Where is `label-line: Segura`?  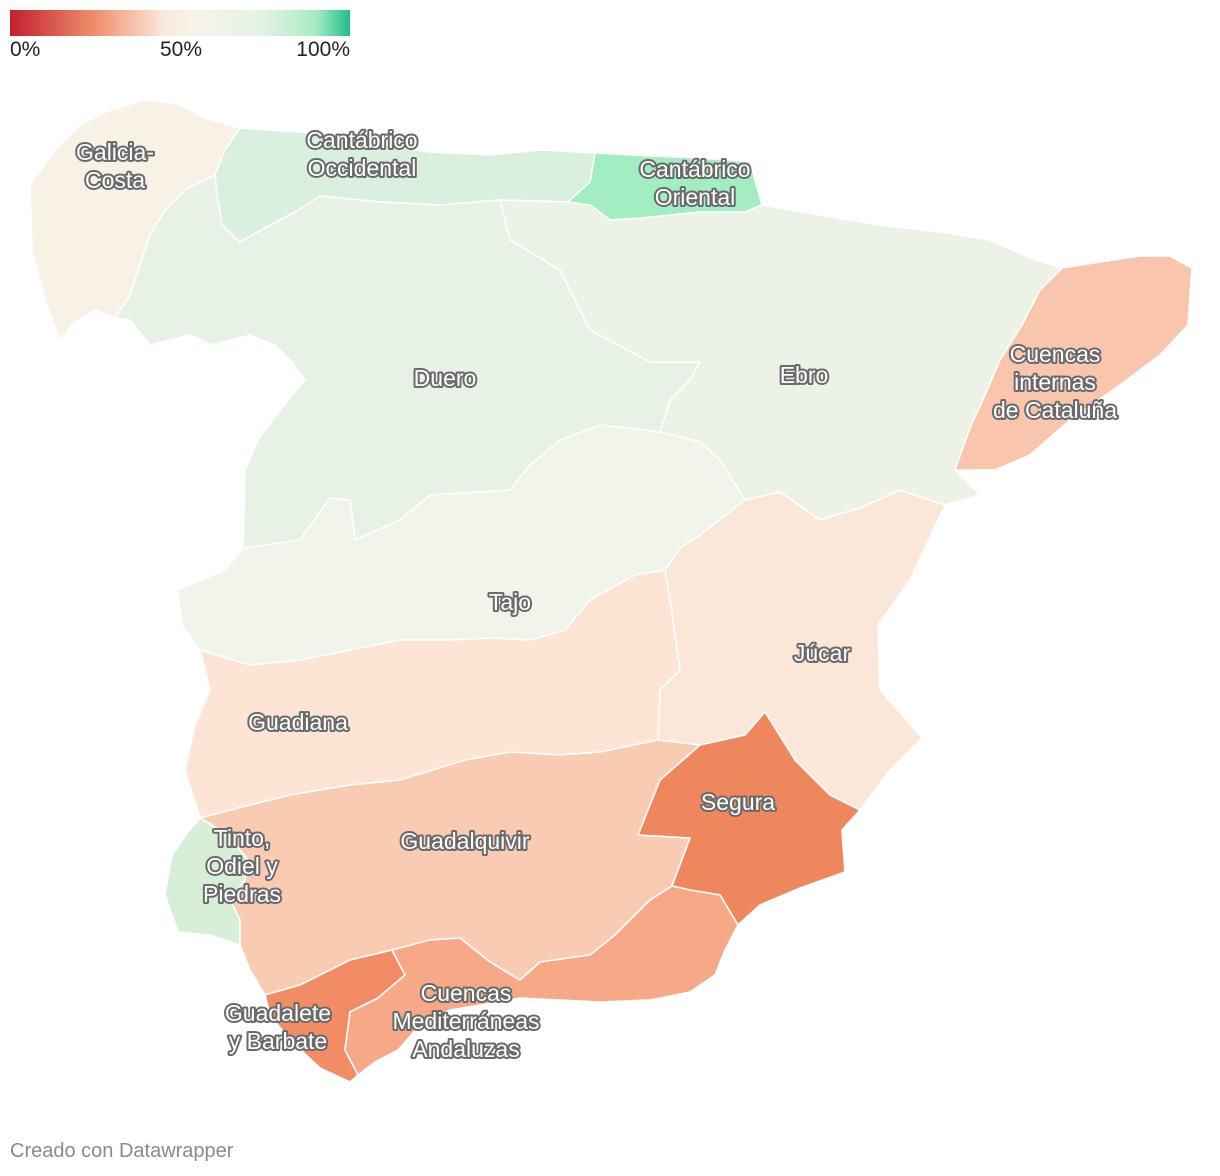 label-line: Segura is located at coordinates (738, 802).